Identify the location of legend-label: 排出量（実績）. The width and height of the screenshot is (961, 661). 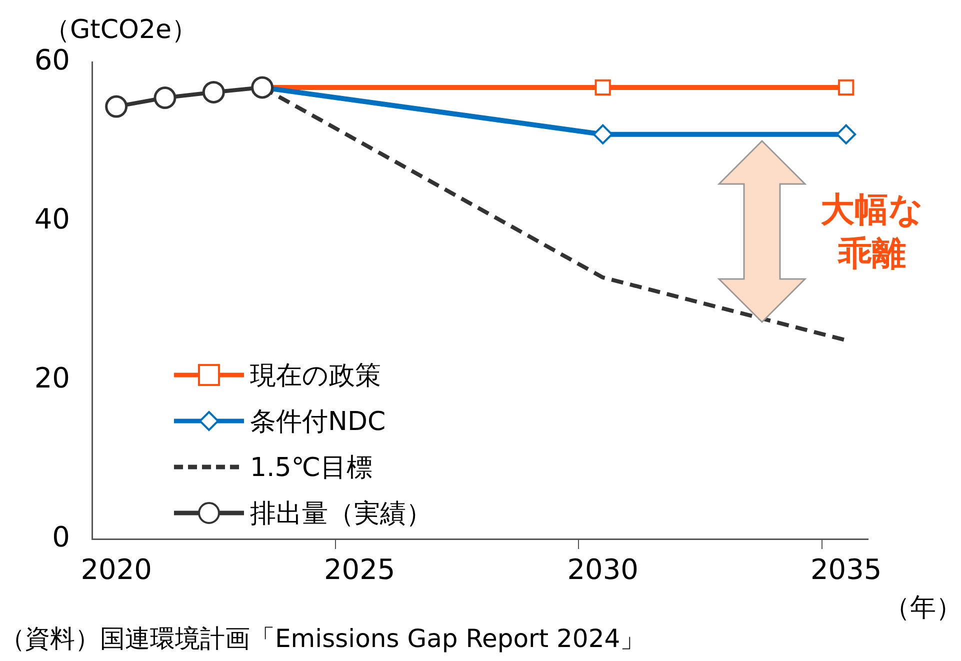
(341, 514).